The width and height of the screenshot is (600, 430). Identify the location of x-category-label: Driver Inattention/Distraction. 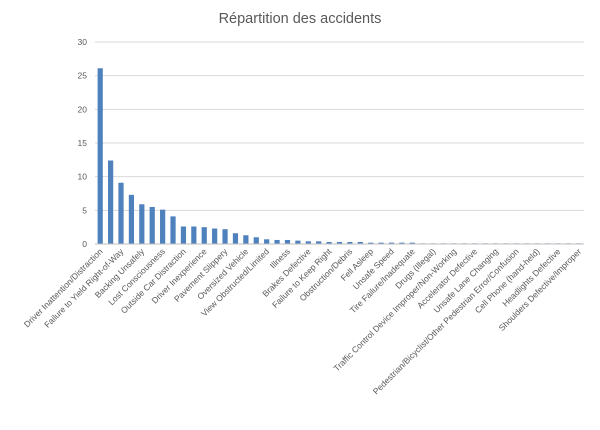
(63, 287).